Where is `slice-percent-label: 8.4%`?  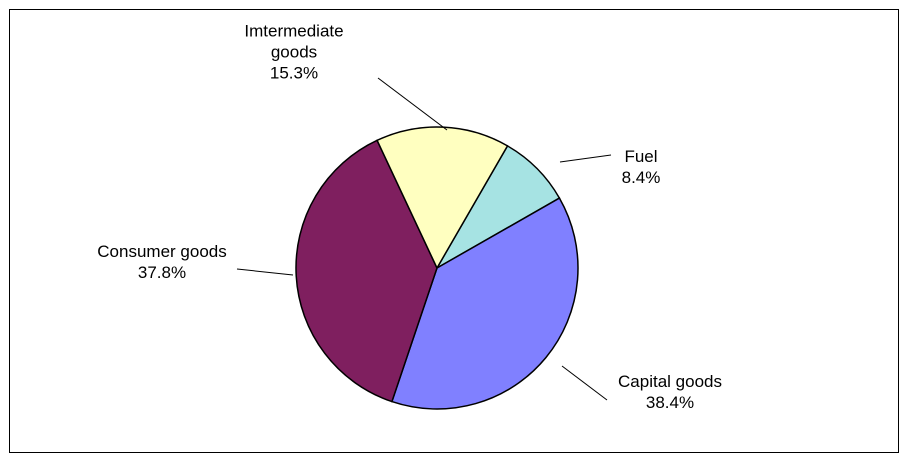
slice-percent-label: 8.4% is located at coordinates (641, 177).